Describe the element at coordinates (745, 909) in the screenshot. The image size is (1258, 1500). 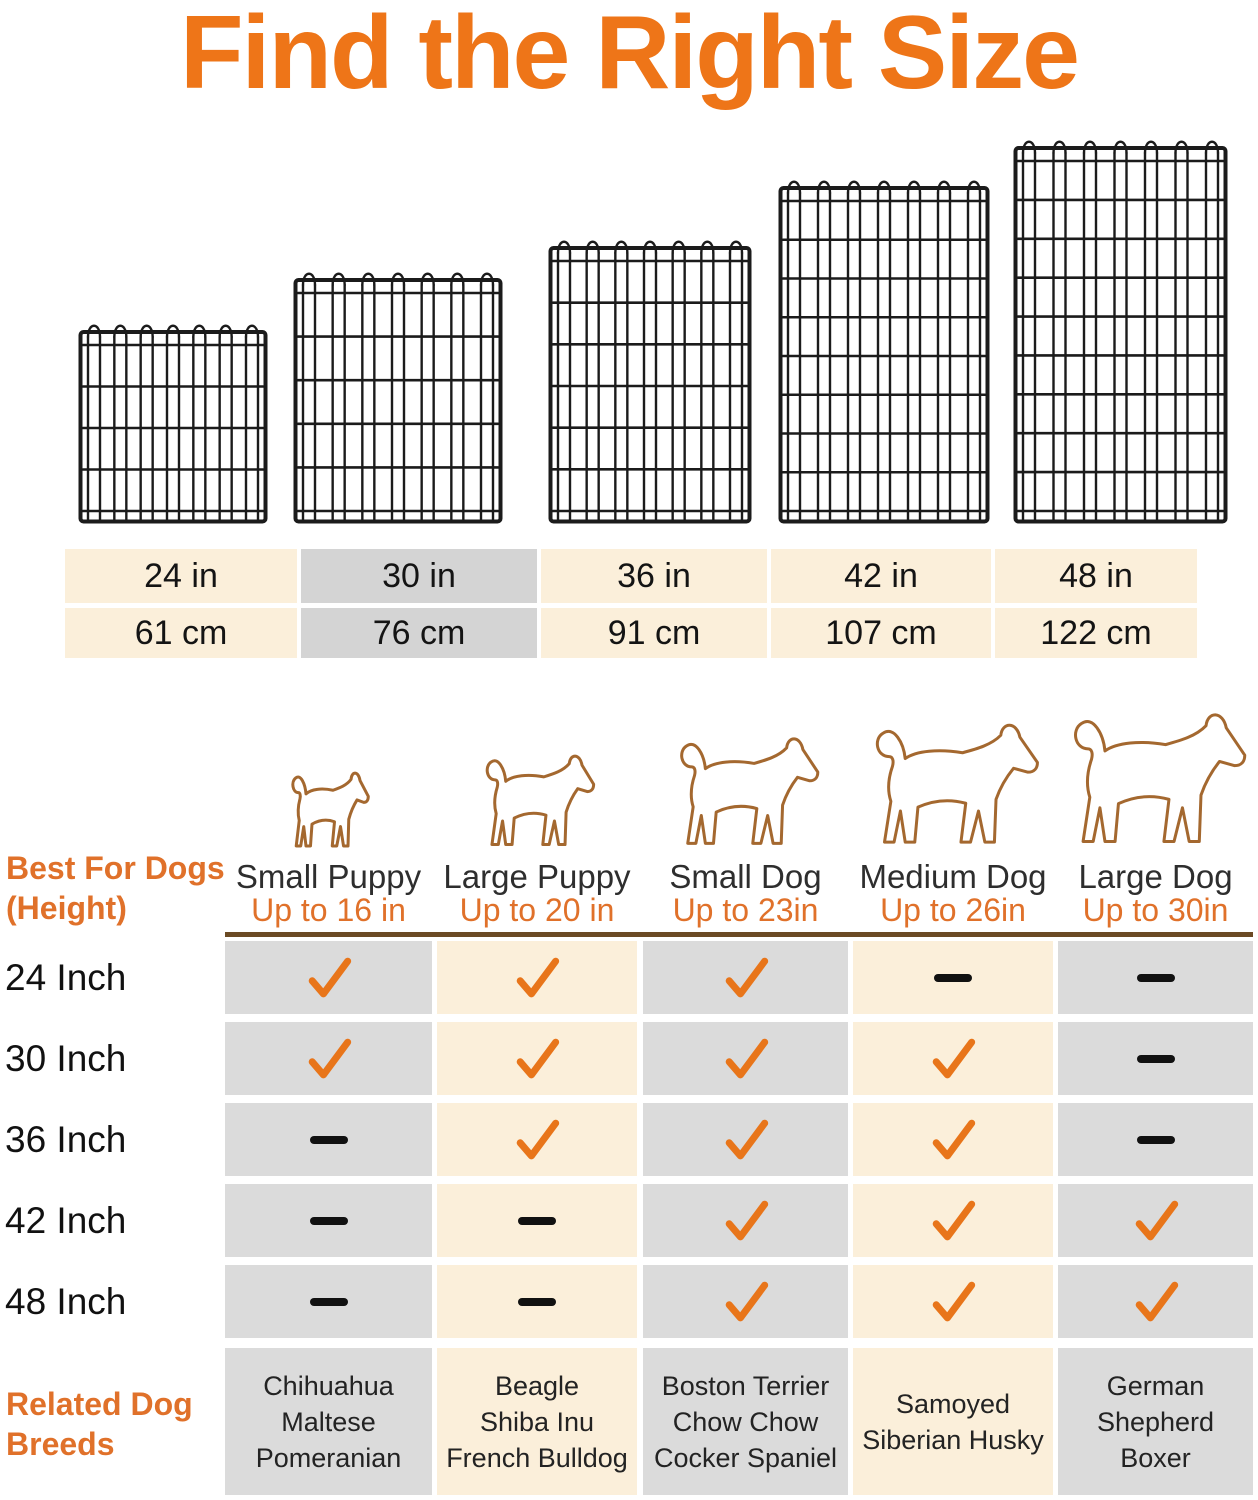
I see `column-header-height-limit: Up to 23in` at that location.